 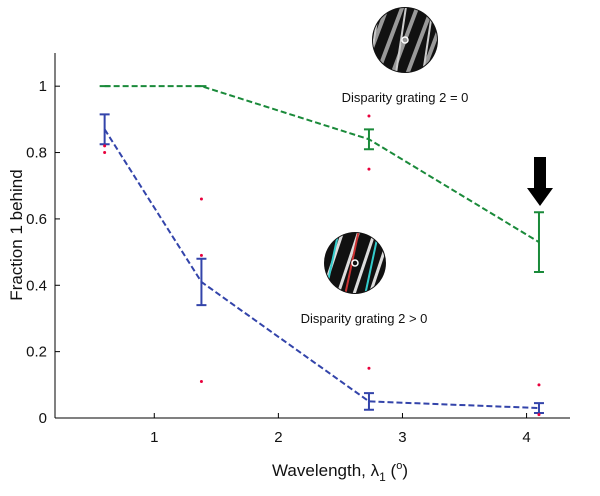 I want to click on x-label-open: (, so click(x=391, y=470).